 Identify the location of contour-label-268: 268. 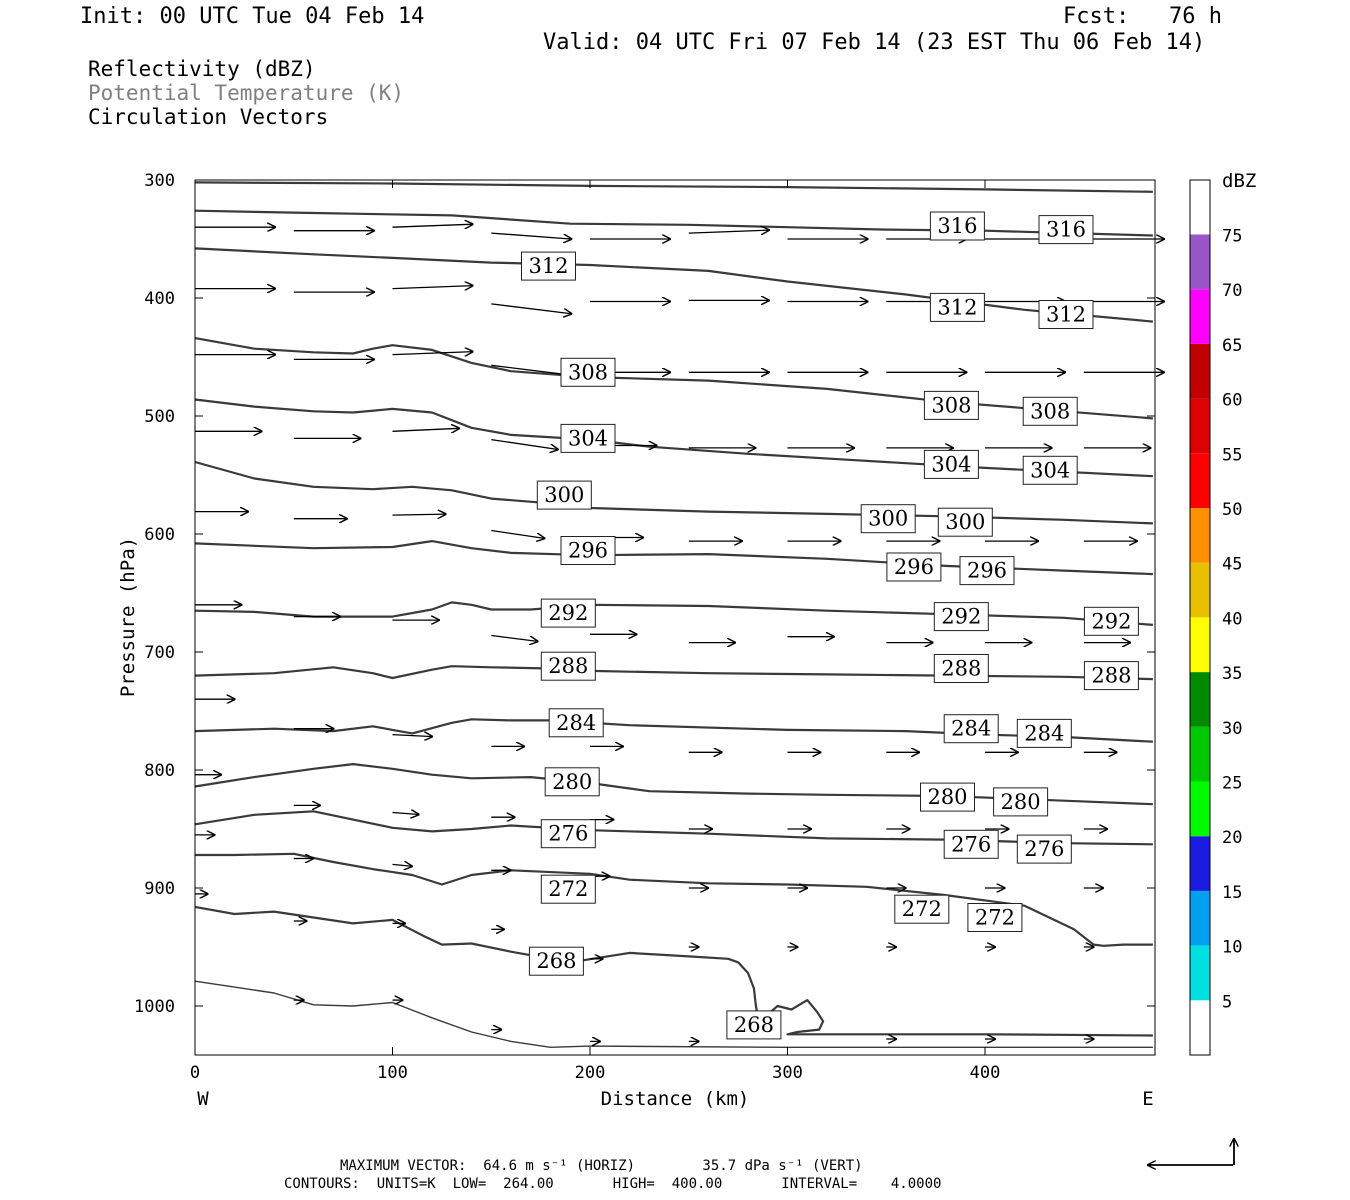
(754, 1025).